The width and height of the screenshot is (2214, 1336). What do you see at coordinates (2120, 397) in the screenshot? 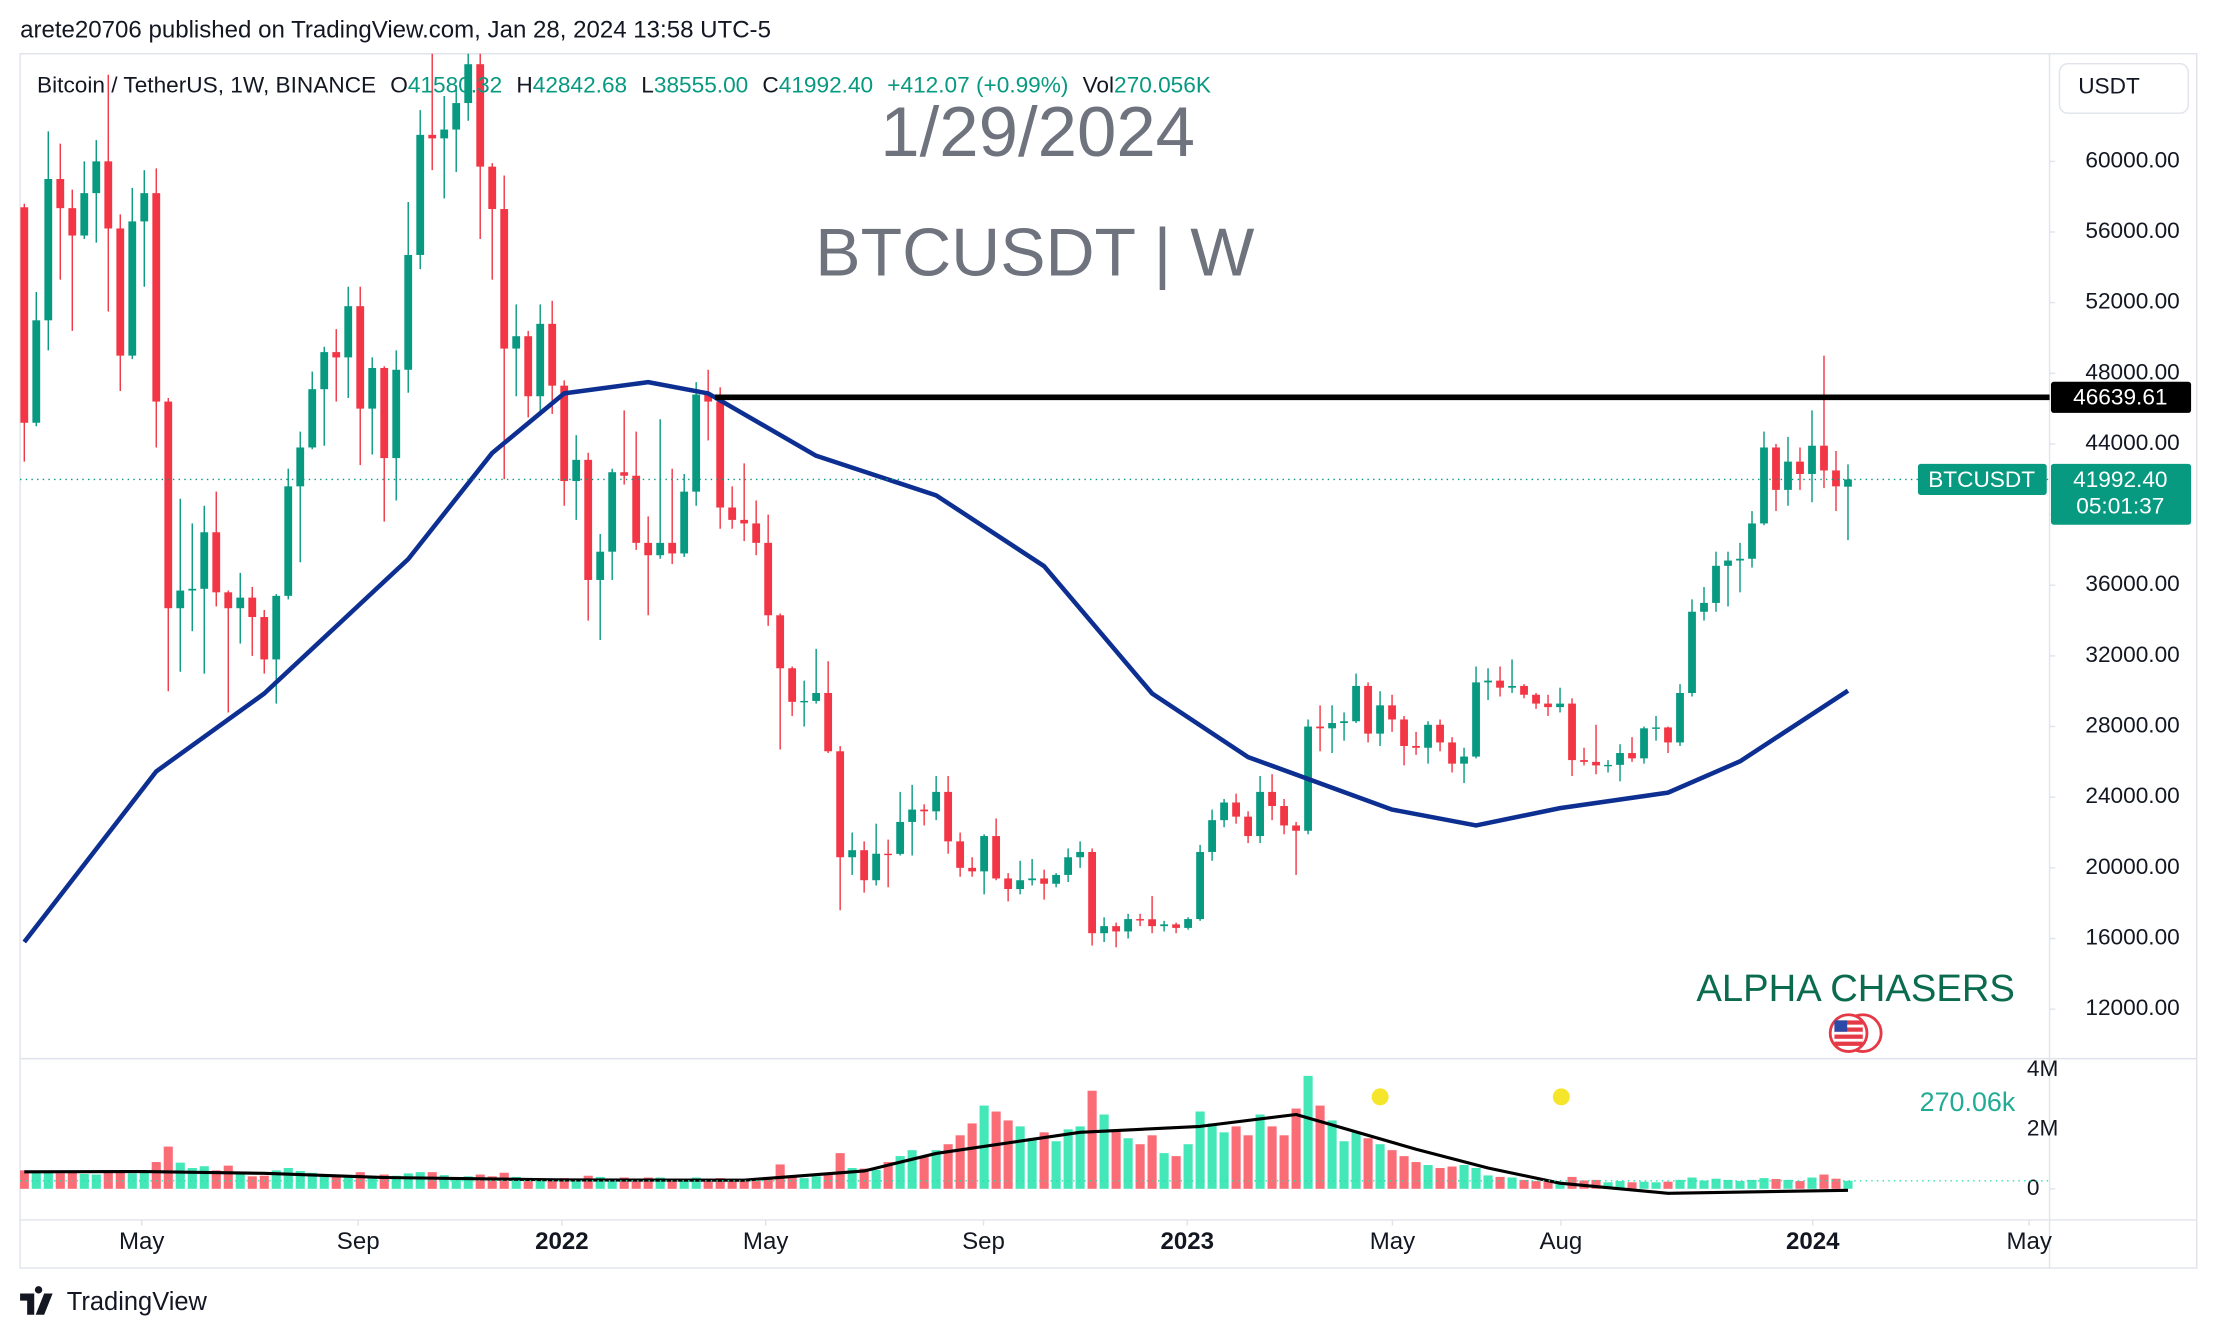
I see `level-tag-label: 46639.61` at bounding box center [2120, 397].